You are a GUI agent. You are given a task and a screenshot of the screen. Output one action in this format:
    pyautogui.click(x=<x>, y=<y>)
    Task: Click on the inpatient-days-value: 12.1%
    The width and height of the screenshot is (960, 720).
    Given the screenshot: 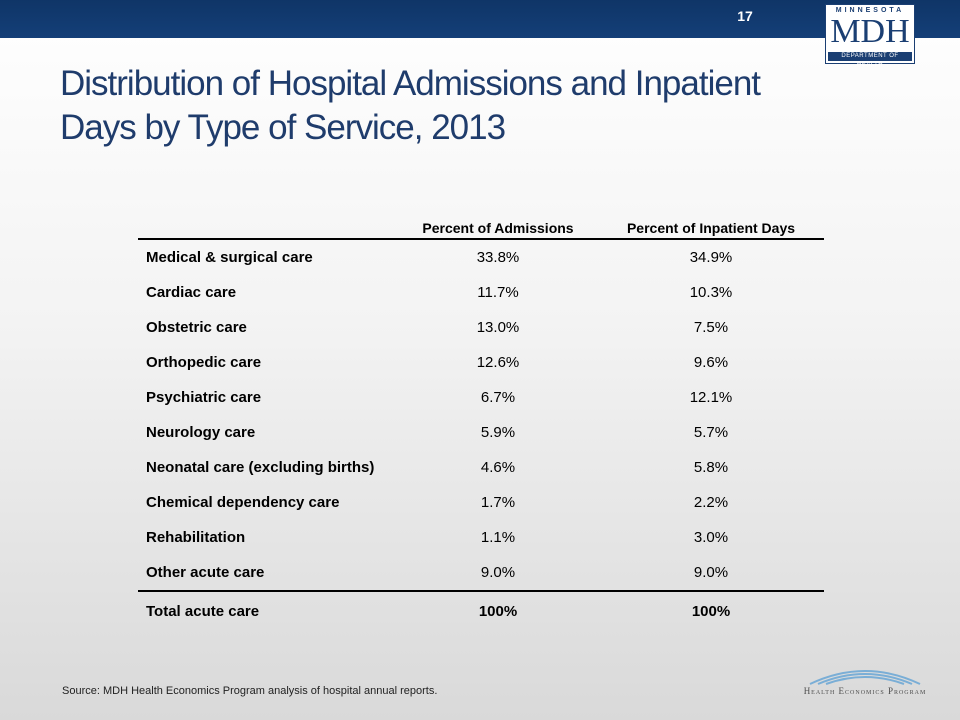 What is the action you would take?
    pyautogui.click(x=711, y=397)
    